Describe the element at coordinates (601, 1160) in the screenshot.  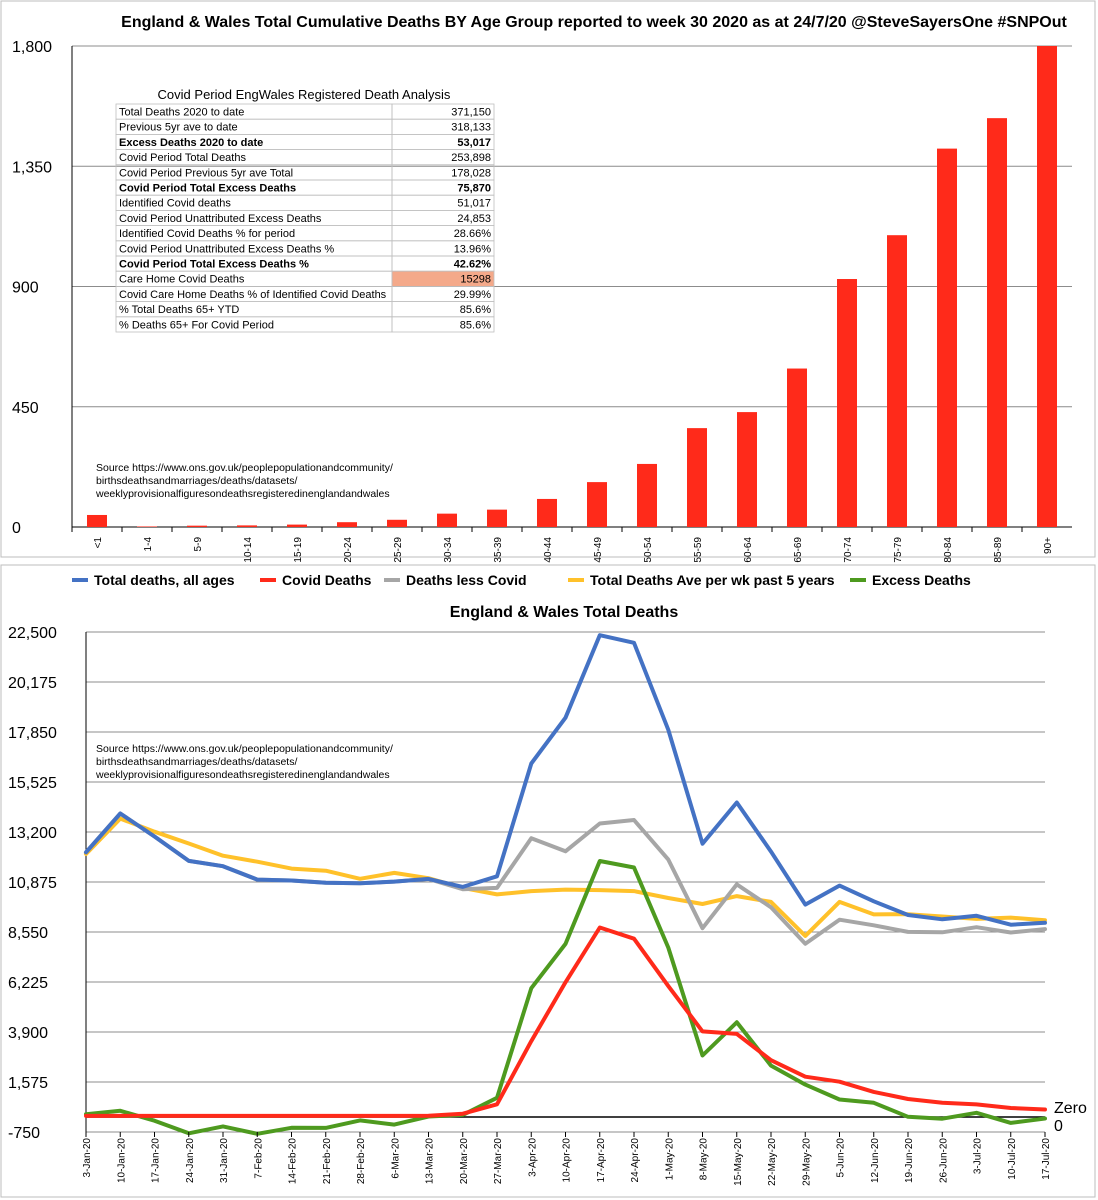
I see `line-x-tick-label: 17-Apr-20` at that location.